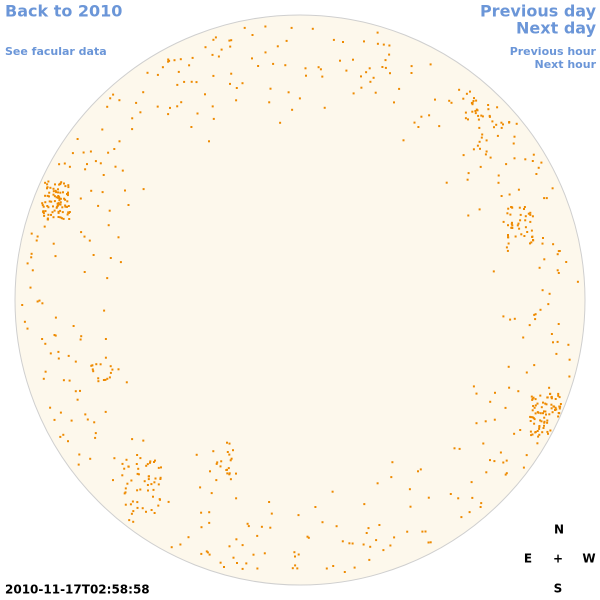 The width and height of the screenshot is (600, 600). What do you see at coordinates (566, 64) in the screenshot?
I see `next-hour-link: Next hour` at bounding box center [566, 64].